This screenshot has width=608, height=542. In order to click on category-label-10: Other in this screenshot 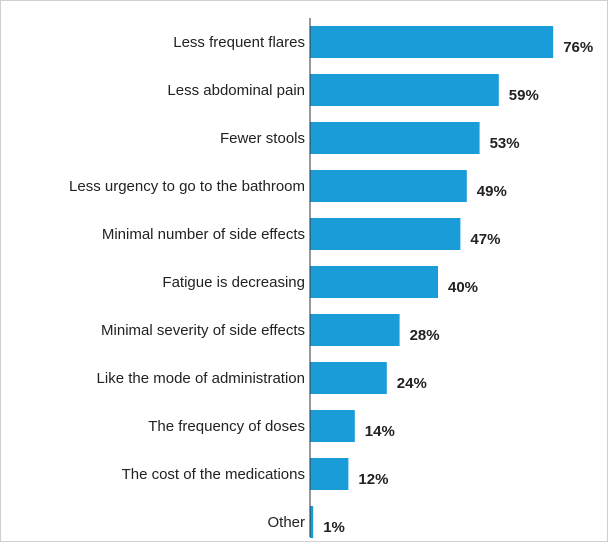, I will do `click(286, 522)`.